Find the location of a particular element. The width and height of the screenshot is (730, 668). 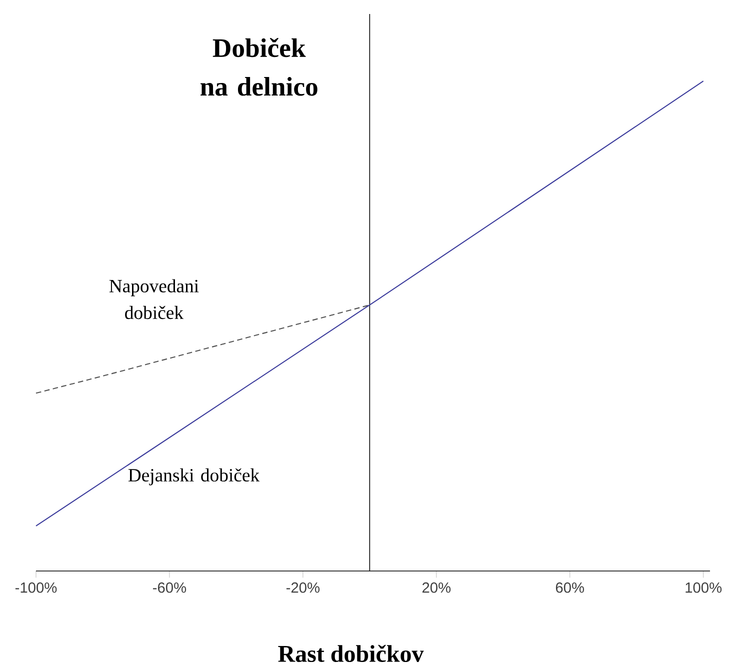

x-tick-label: -60% is located at coordinates (169, 587).